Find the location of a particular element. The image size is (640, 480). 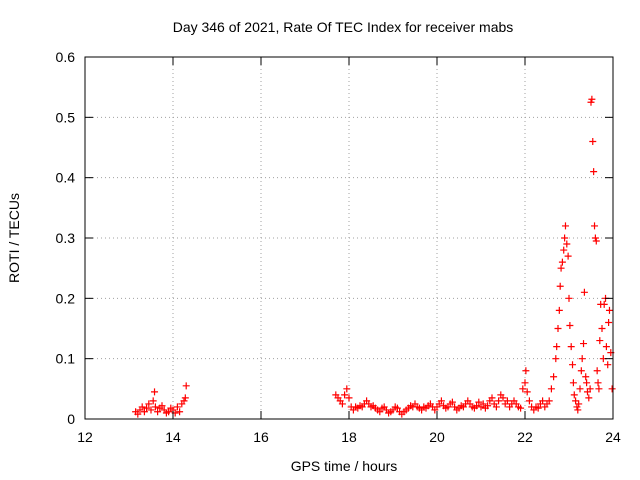

y-tick-label: 0.2 is located at coordinates (66, 298).